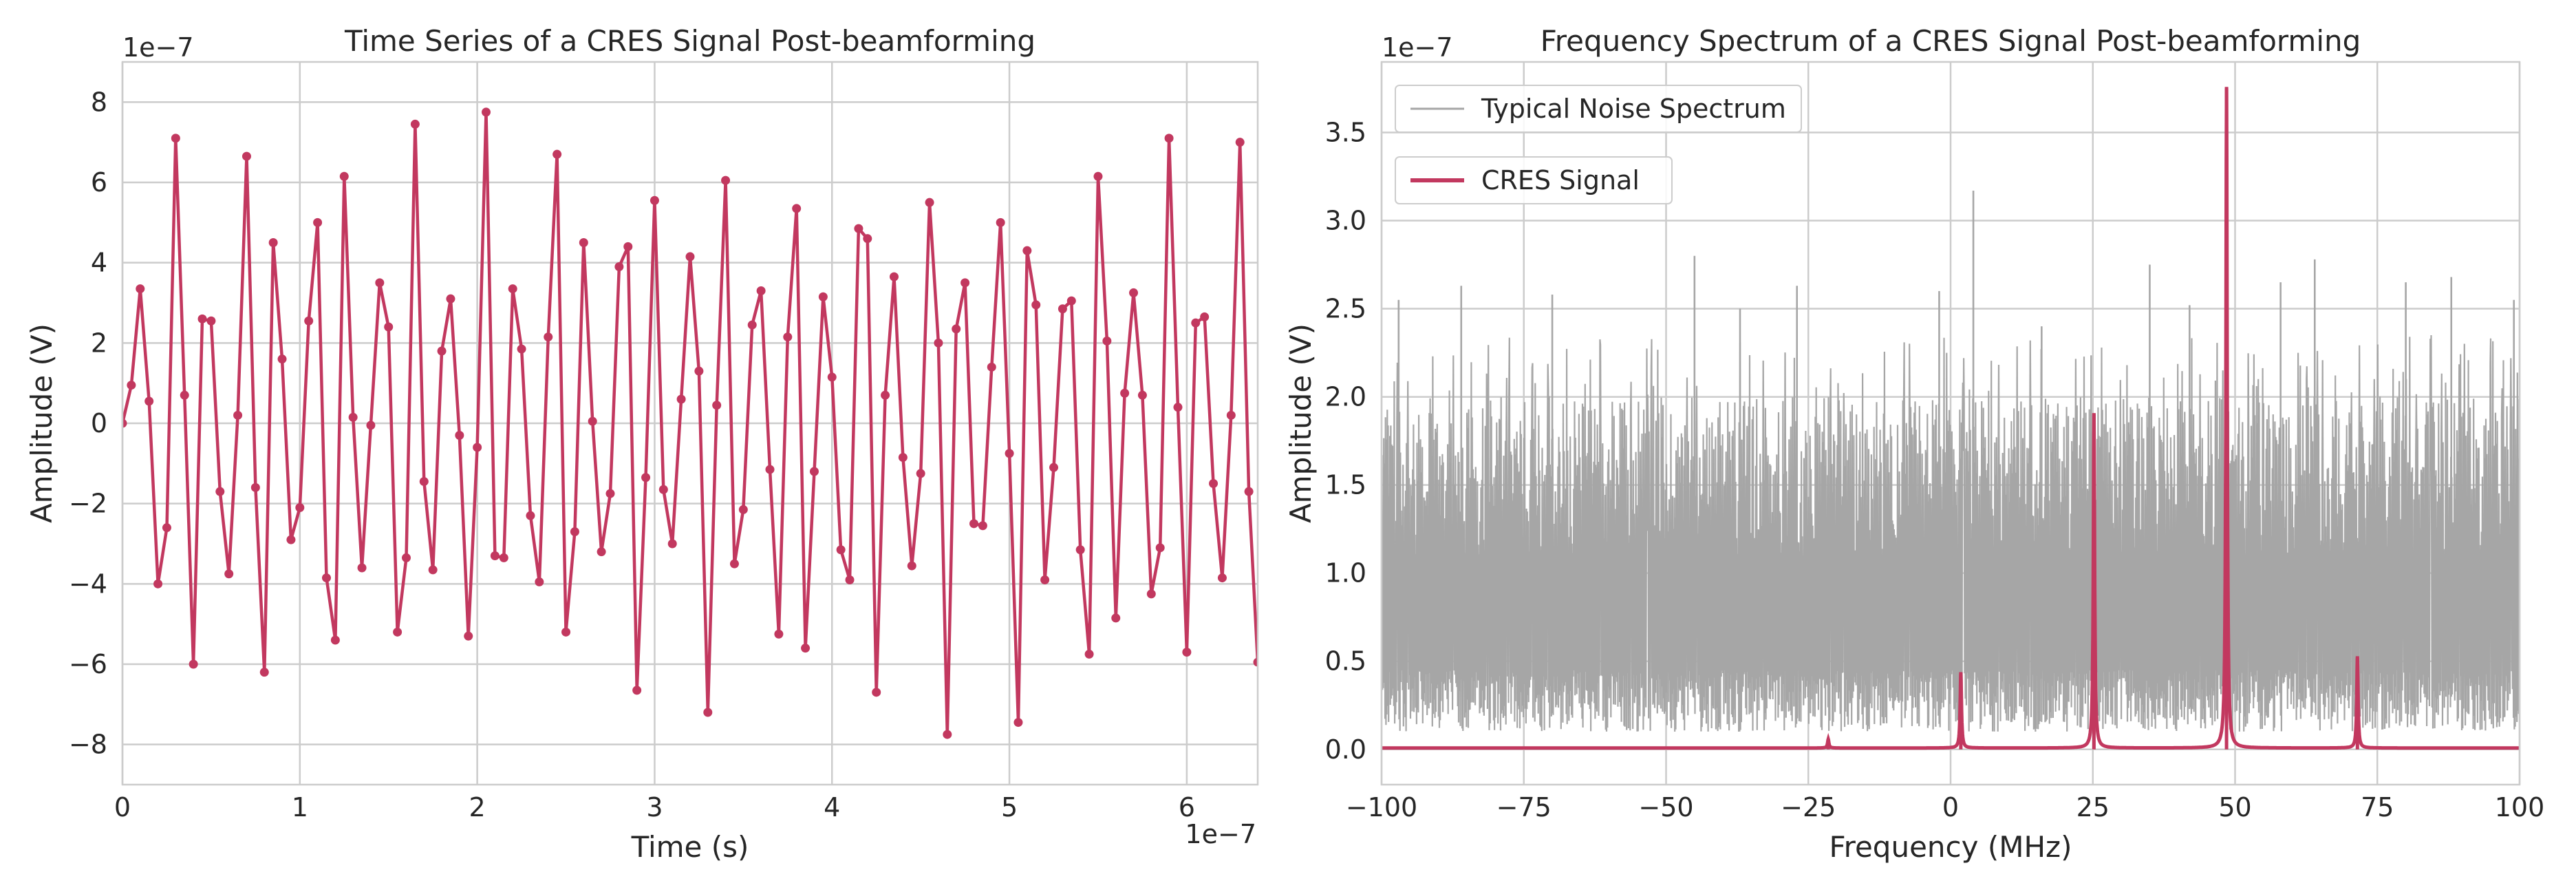 This screenshot has width=2576, height=892. I want to click on y-tick-label: 0.0, so click(1345, 749).